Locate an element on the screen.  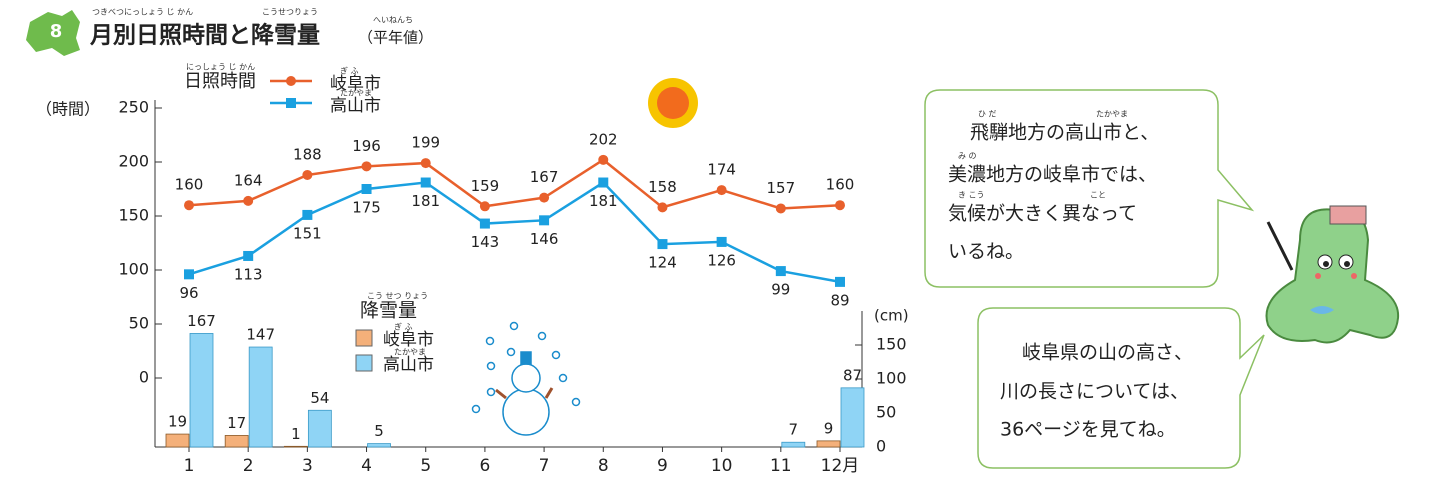
data-label: 147 is located at coordinates (260, 335).